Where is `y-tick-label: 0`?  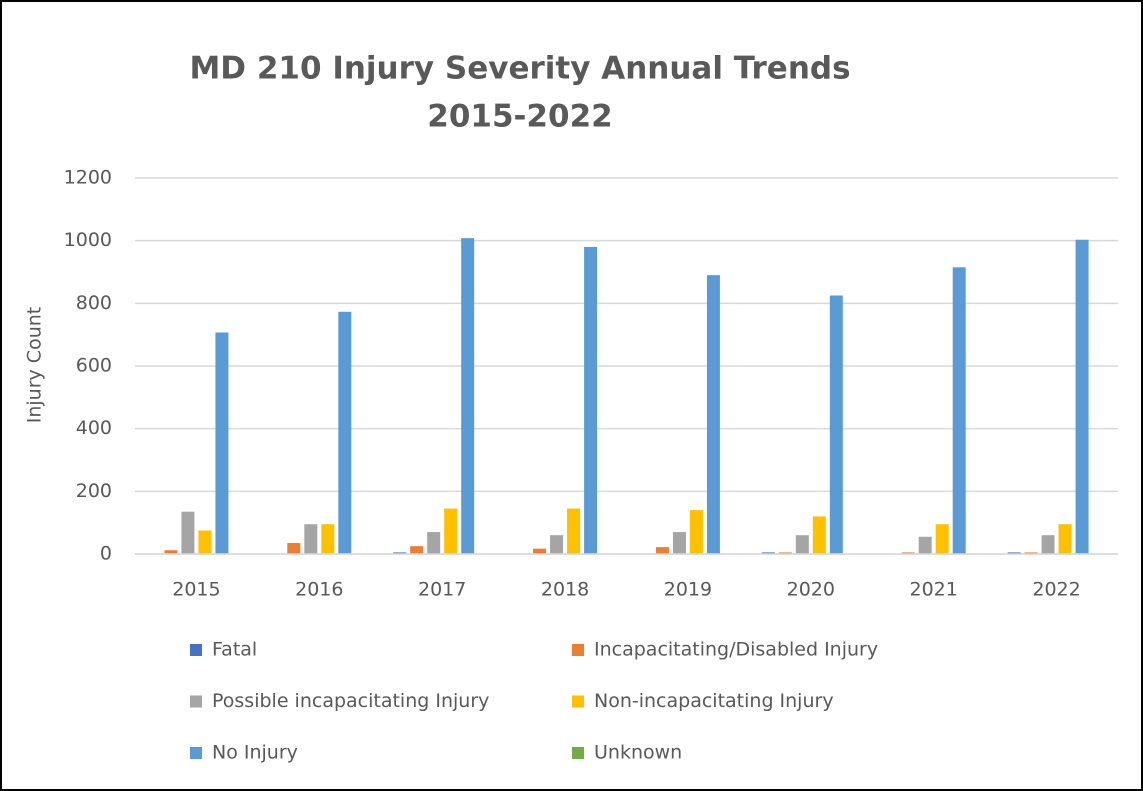 y-tick-label: 0 is located at coordinates (106, 554).